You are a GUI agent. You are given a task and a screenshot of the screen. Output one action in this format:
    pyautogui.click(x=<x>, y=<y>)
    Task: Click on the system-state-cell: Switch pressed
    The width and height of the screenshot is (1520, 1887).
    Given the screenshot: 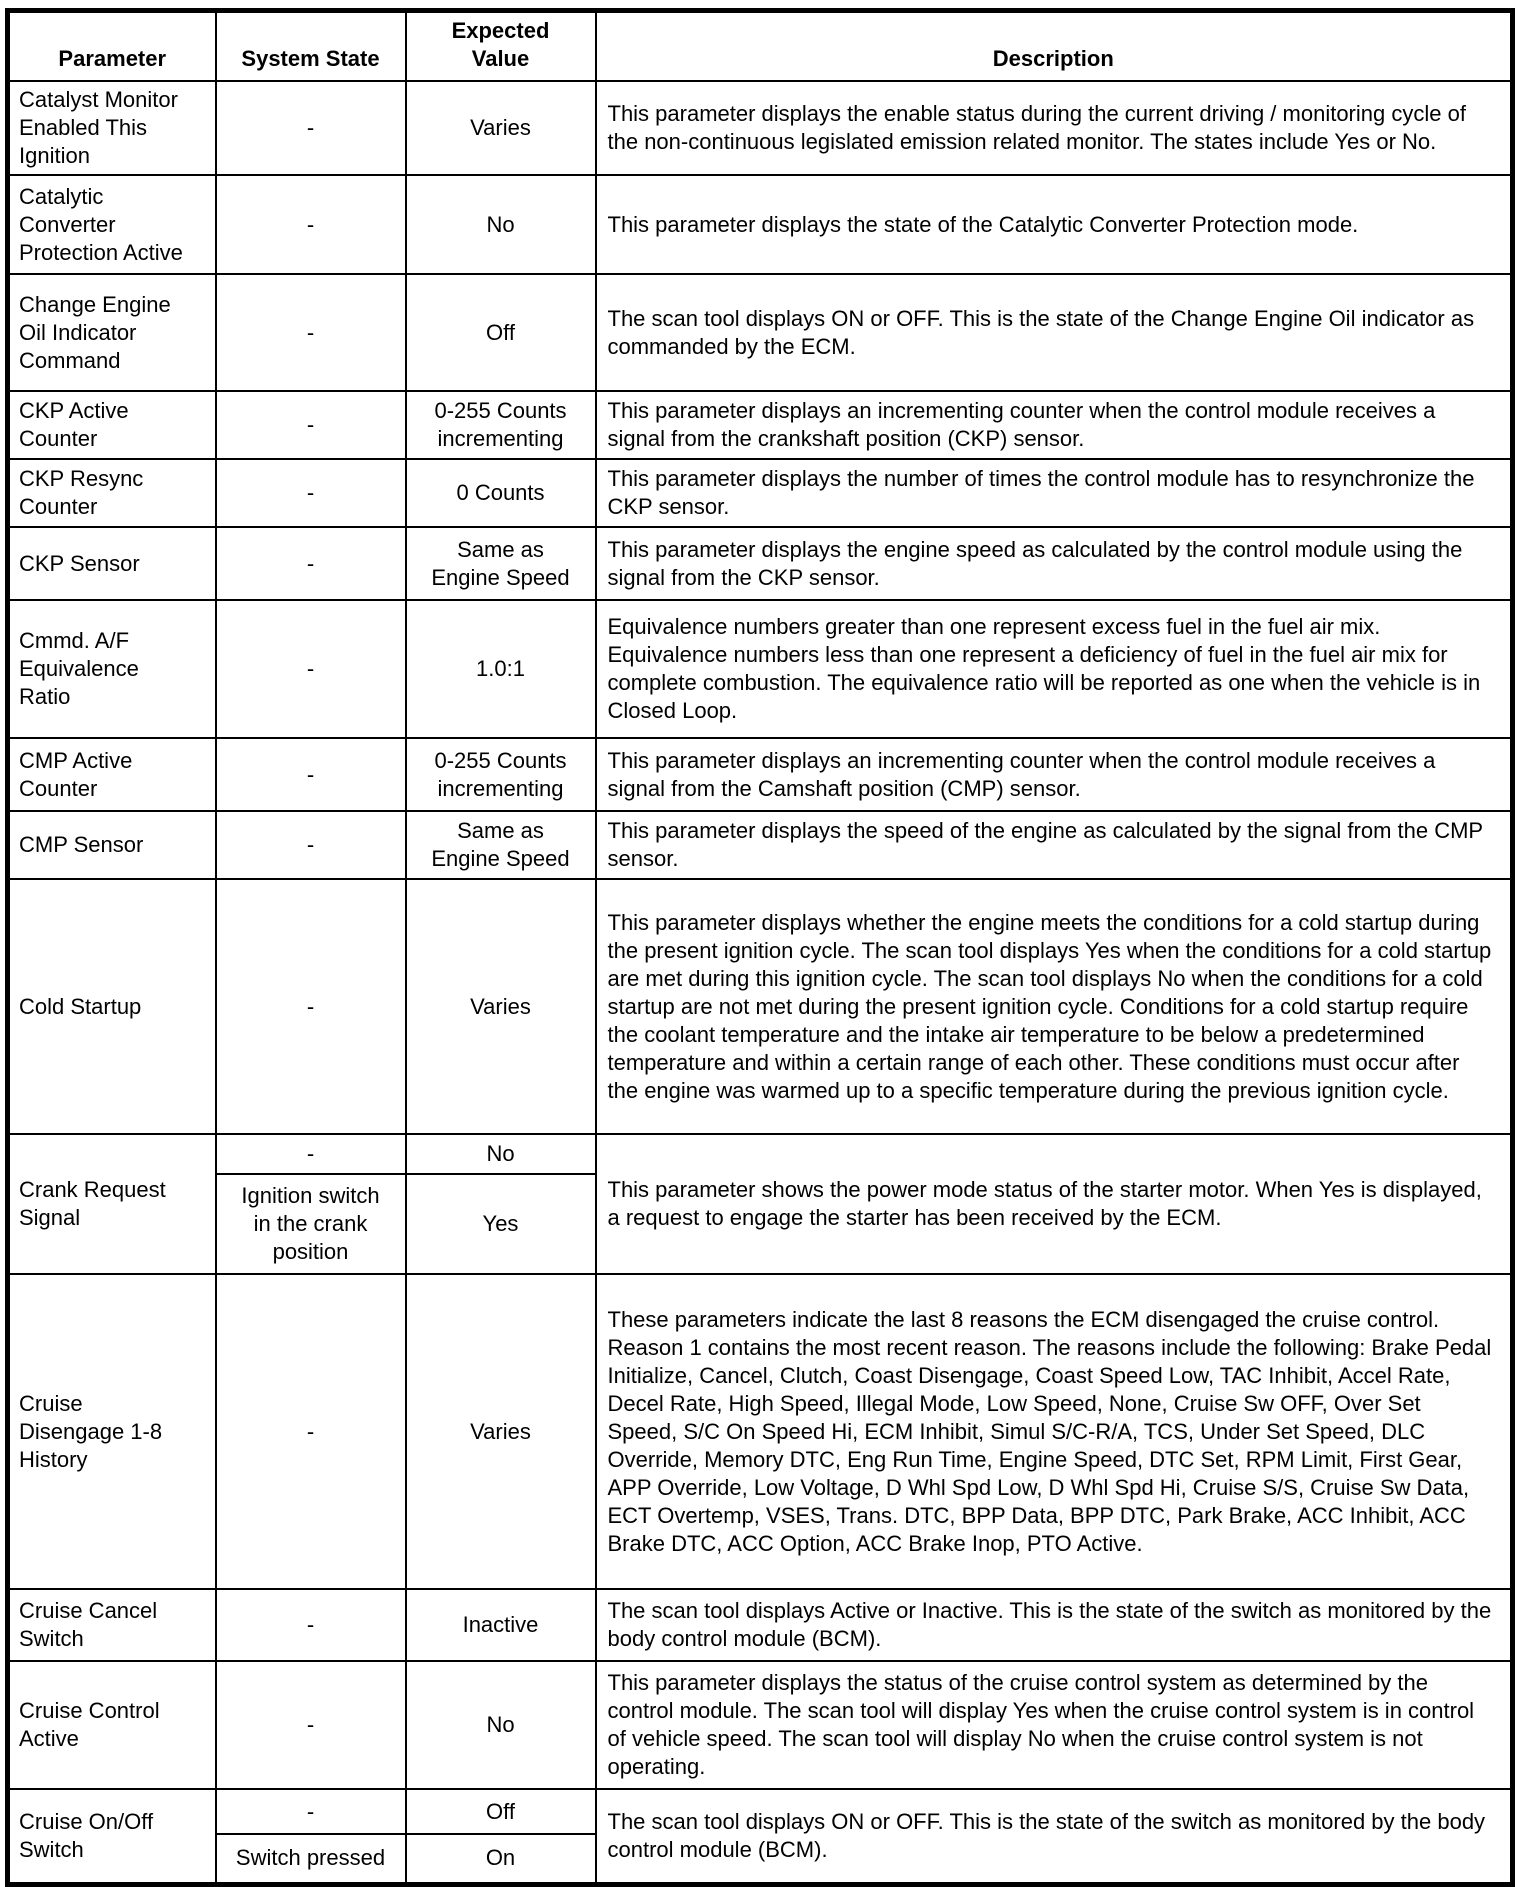 What is the action you would take?
    pyautogui.click(x=310, y=1859)
    